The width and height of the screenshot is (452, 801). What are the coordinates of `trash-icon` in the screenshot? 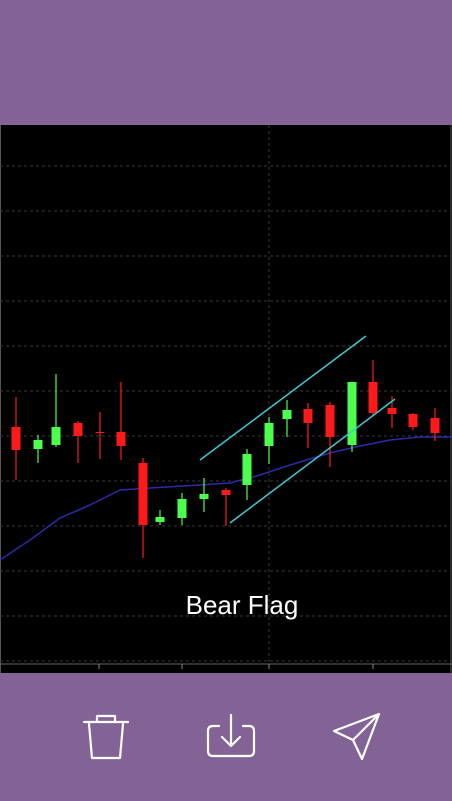 It's located at (106, 737).